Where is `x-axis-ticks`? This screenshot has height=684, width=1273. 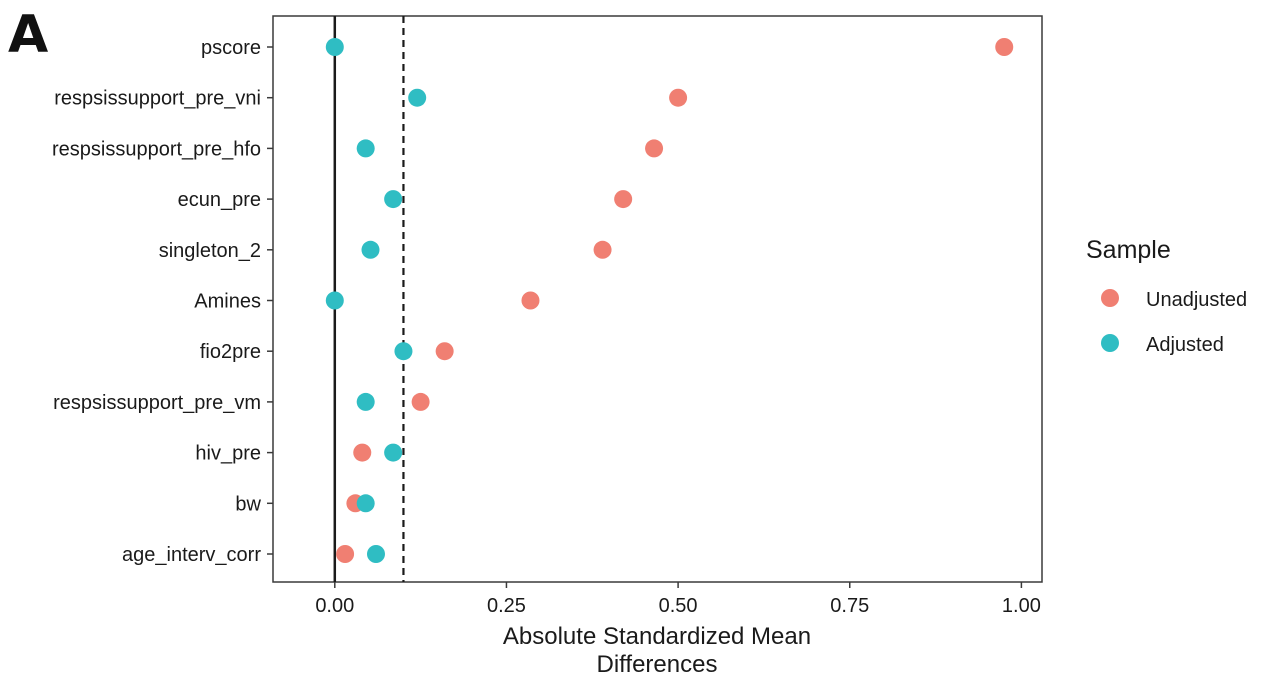 x-axis-ticks is located at coordinates (678, 585).